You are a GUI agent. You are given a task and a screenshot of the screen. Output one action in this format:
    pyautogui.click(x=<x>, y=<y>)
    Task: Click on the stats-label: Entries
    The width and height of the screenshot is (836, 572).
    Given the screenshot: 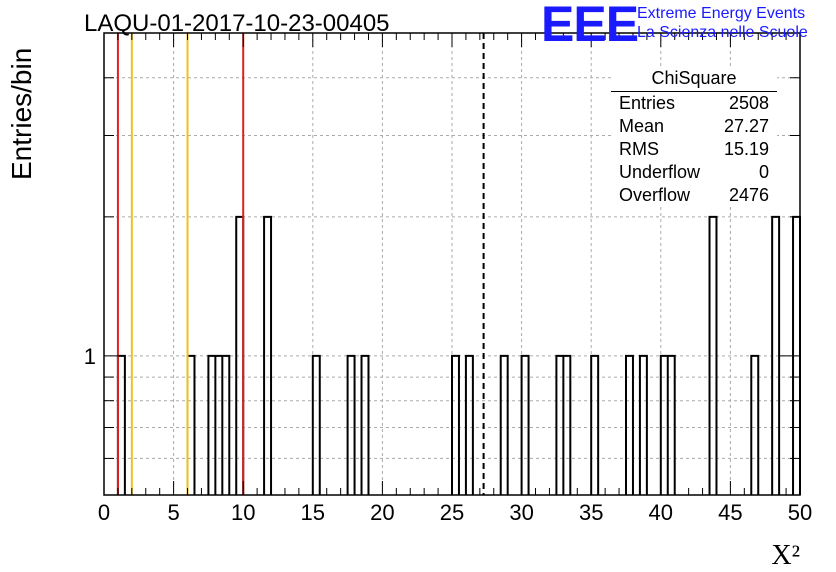 What is the action you would take?
    pyautogui.click(x=647, y=103)
    